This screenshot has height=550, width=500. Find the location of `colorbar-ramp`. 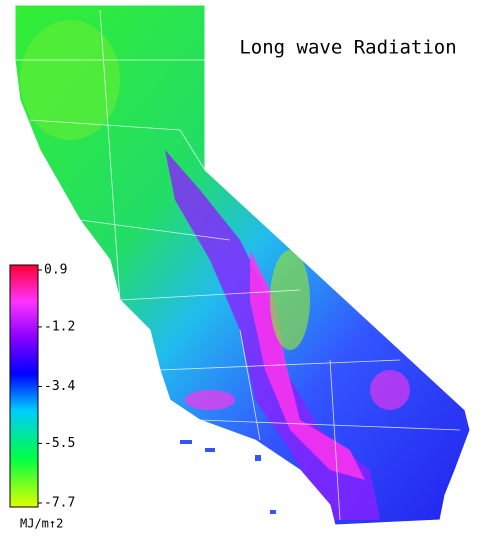

colorbar-ramp is located at coordinates (24, 386).